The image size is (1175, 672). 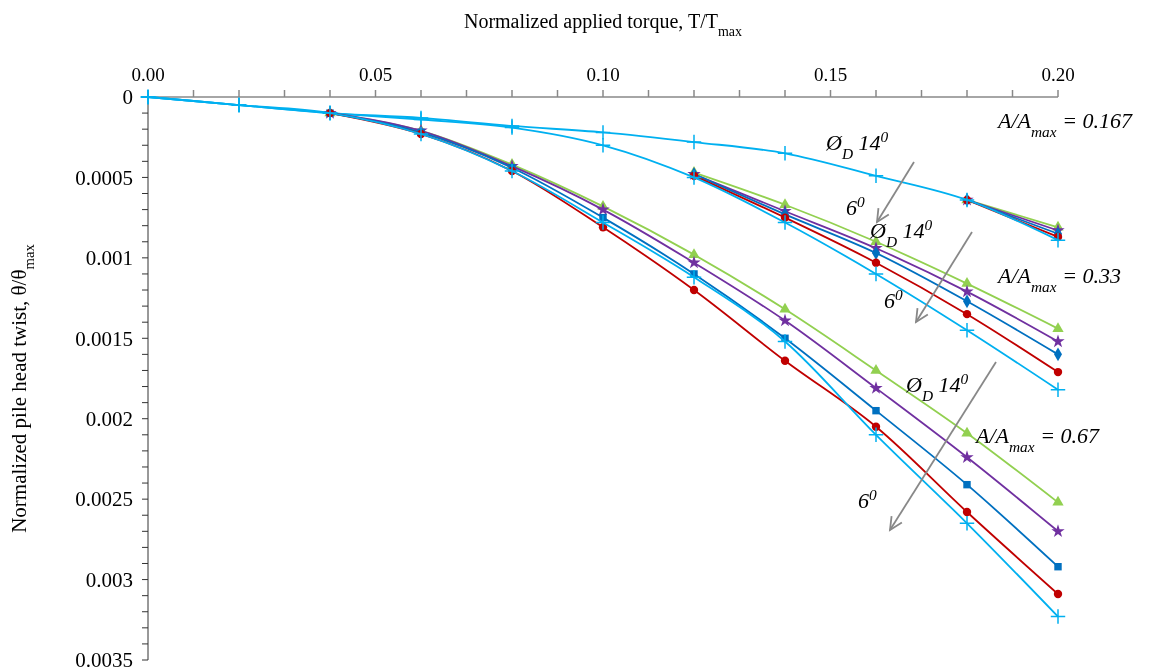 What do you see at coordinates (375, 74) in the screenshot?
I see `x-tick-label: 0.05` at bounding box center [375, 74].